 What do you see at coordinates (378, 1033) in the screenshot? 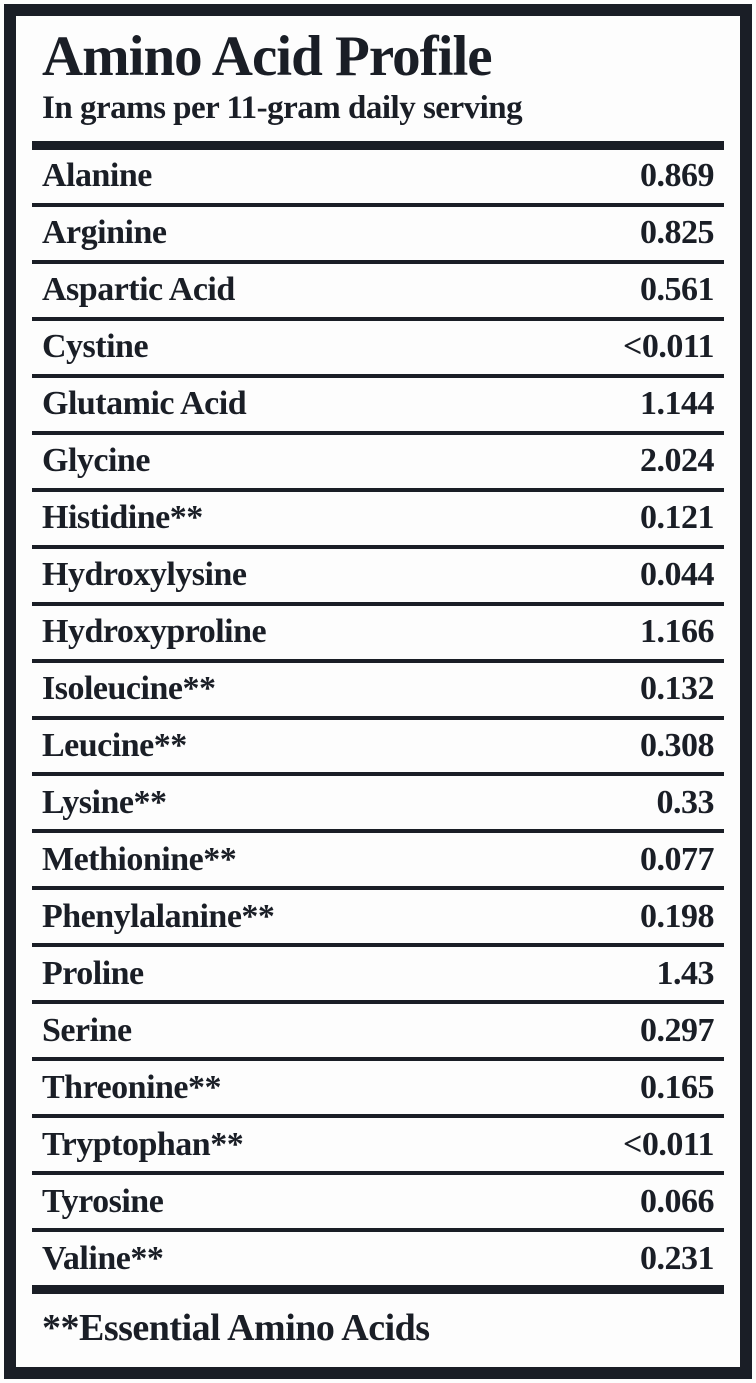
I see `table-row: Serine 0.297` at bounding box center [378, 1033].